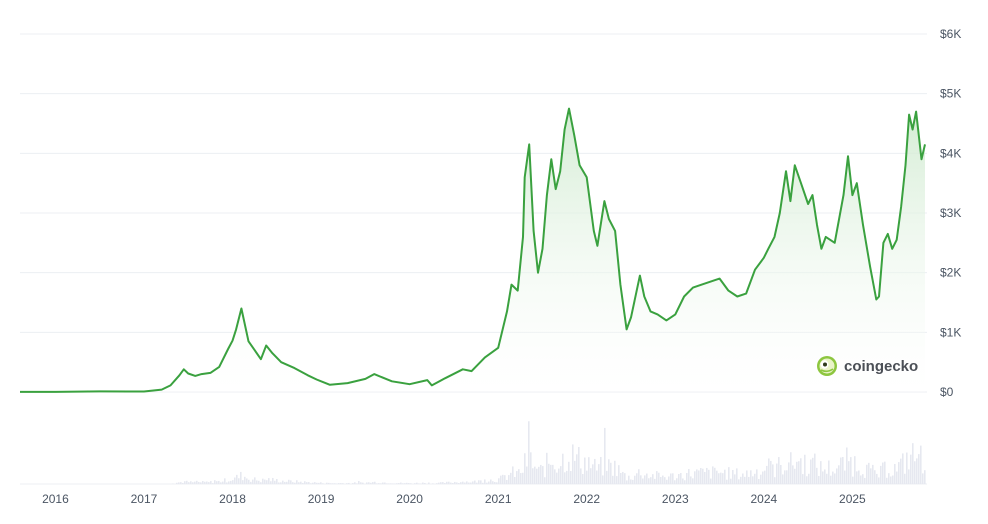  Describe the element at coordinates (881, 366) in the screenshot. I see `coingecko-wordmark: coingecko` at that location.